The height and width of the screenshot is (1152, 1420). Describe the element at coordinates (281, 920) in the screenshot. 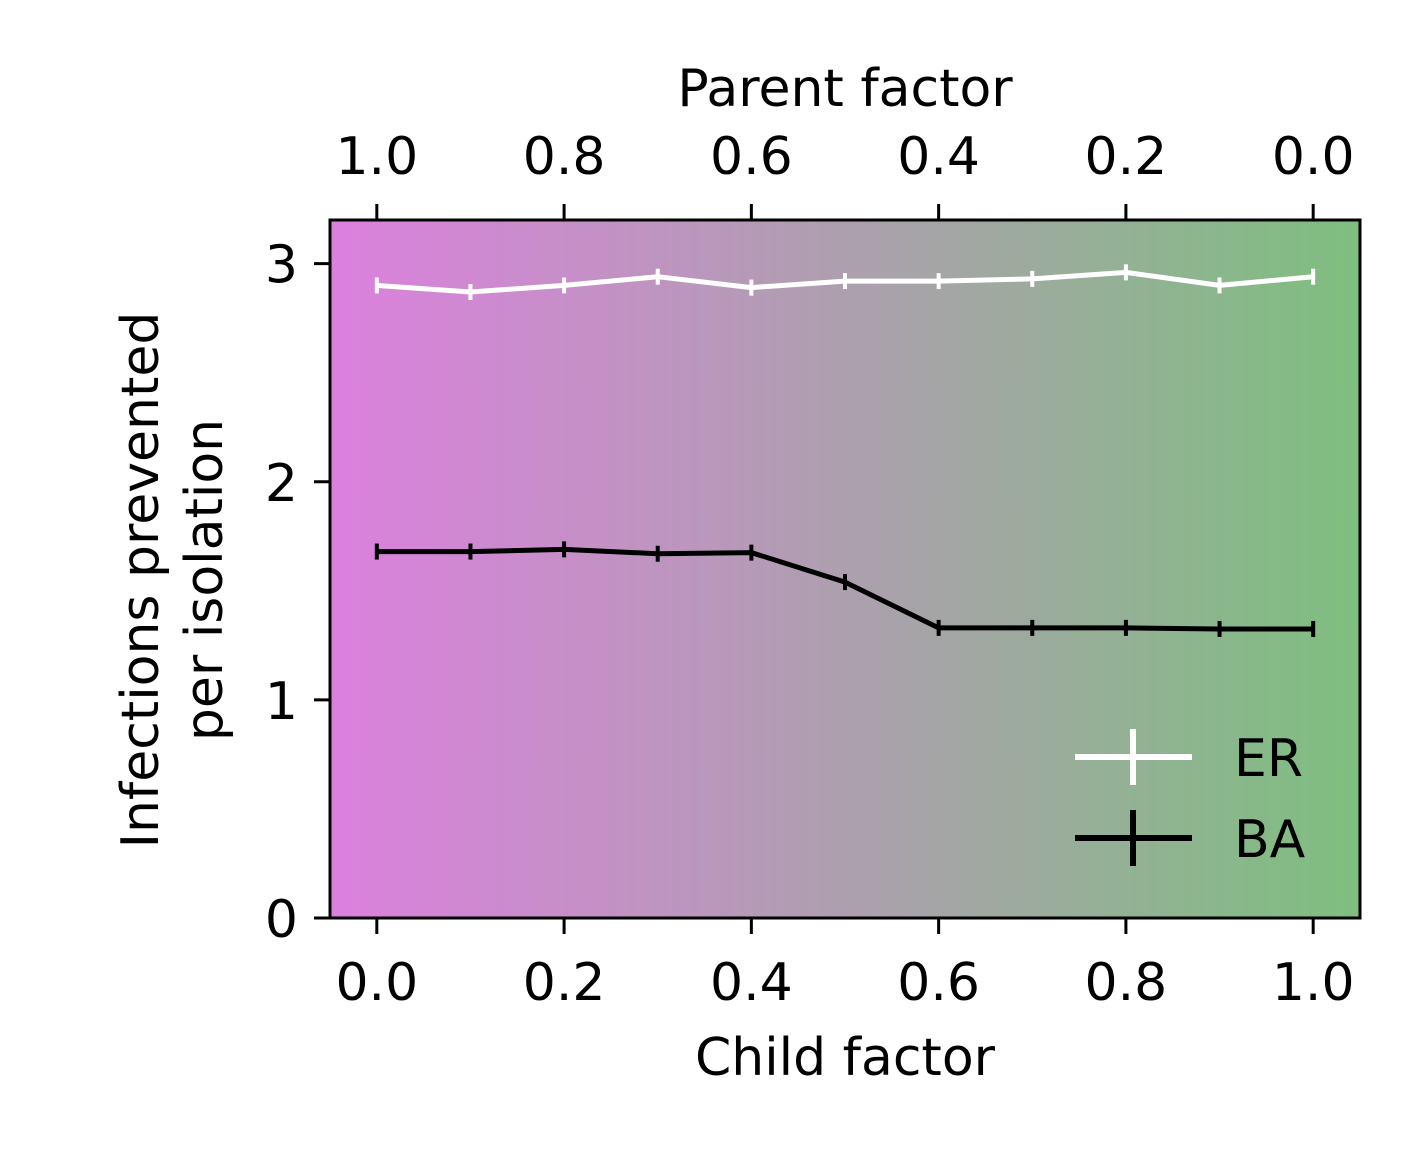

I see `y-tick-label: 0` at that location.